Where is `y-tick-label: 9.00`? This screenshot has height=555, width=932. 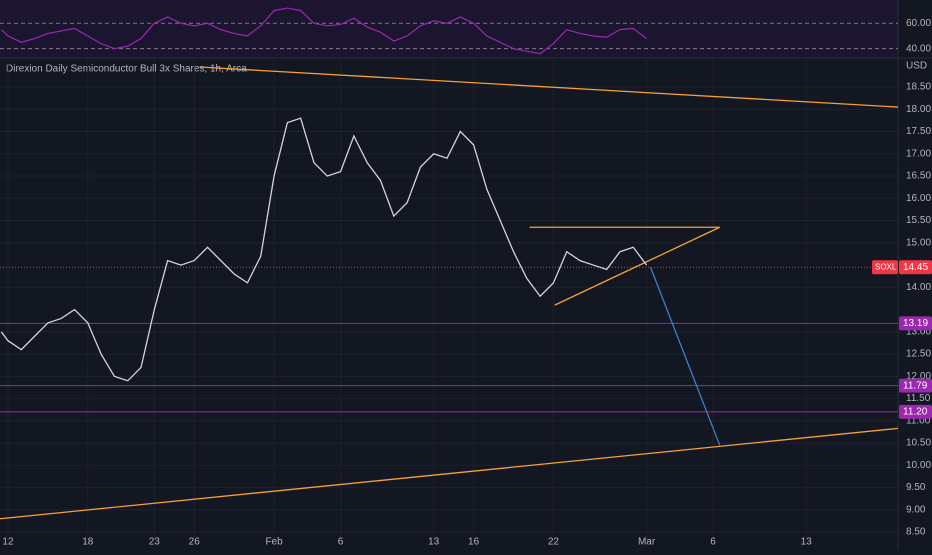
y-tick-label: 9.00 is located at coordinates (916, 509).